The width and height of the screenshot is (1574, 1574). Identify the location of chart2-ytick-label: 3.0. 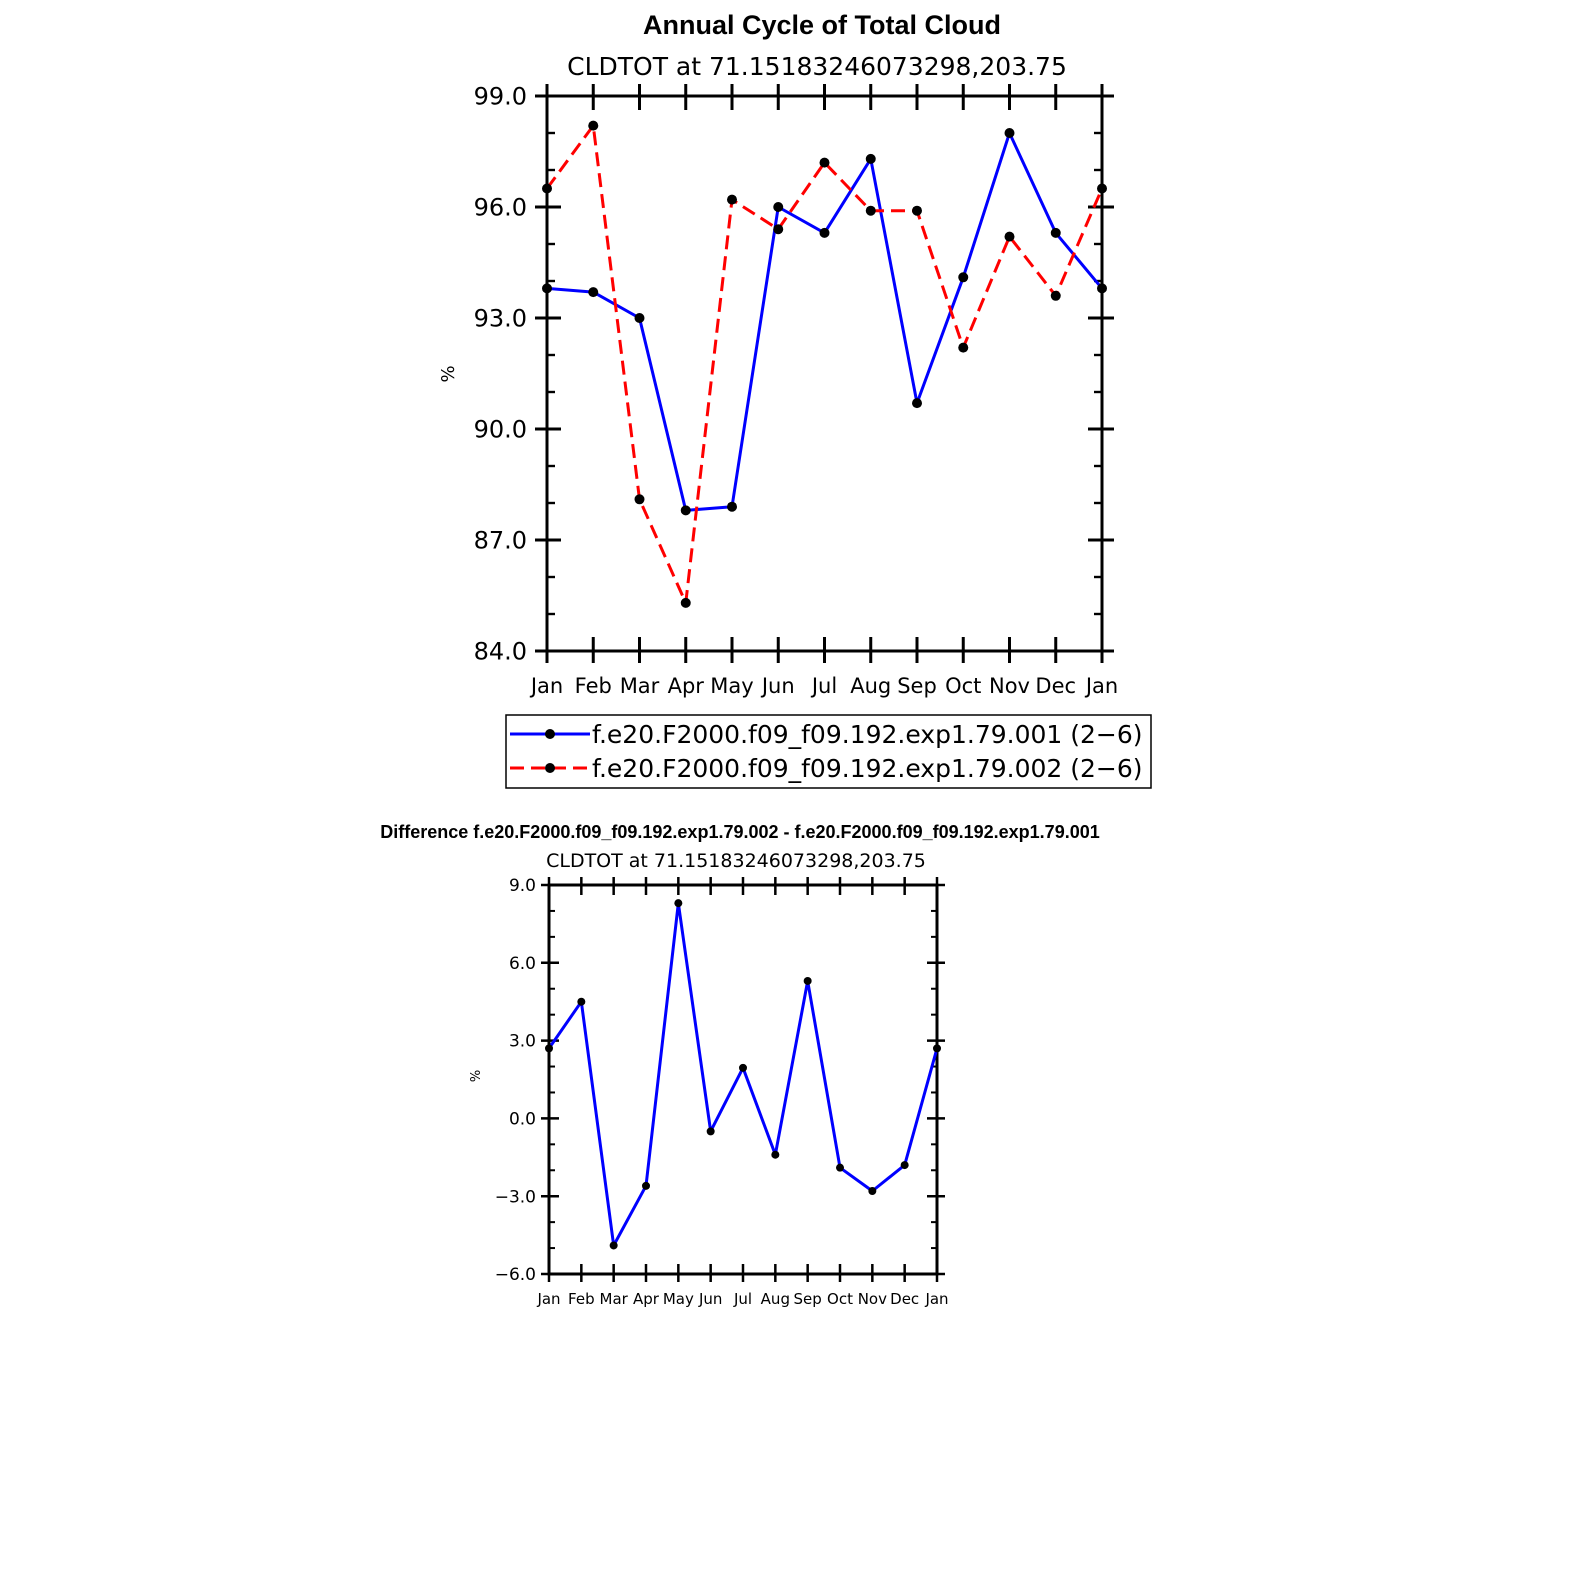
(522, 1042).